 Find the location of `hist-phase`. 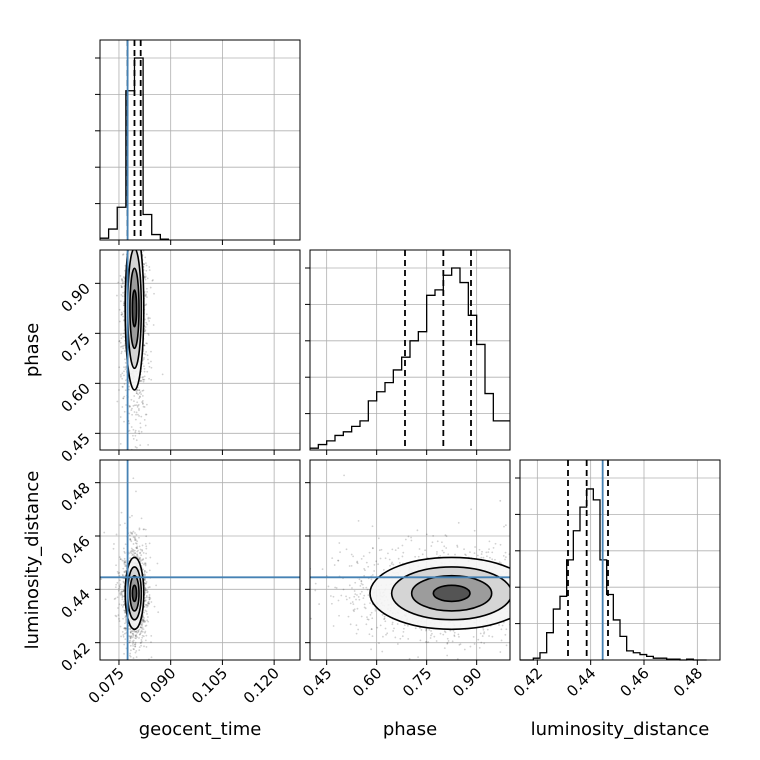

hist-phase is located at coordinates (408, 352).